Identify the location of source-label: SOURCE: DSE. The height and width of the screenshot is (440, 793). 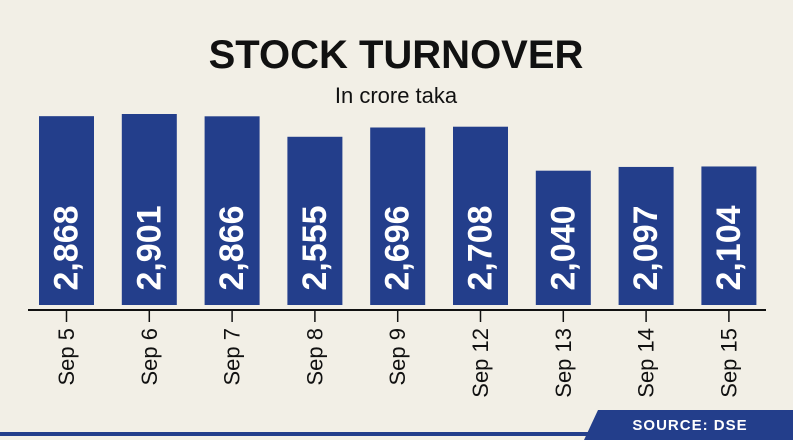
(689, 425).